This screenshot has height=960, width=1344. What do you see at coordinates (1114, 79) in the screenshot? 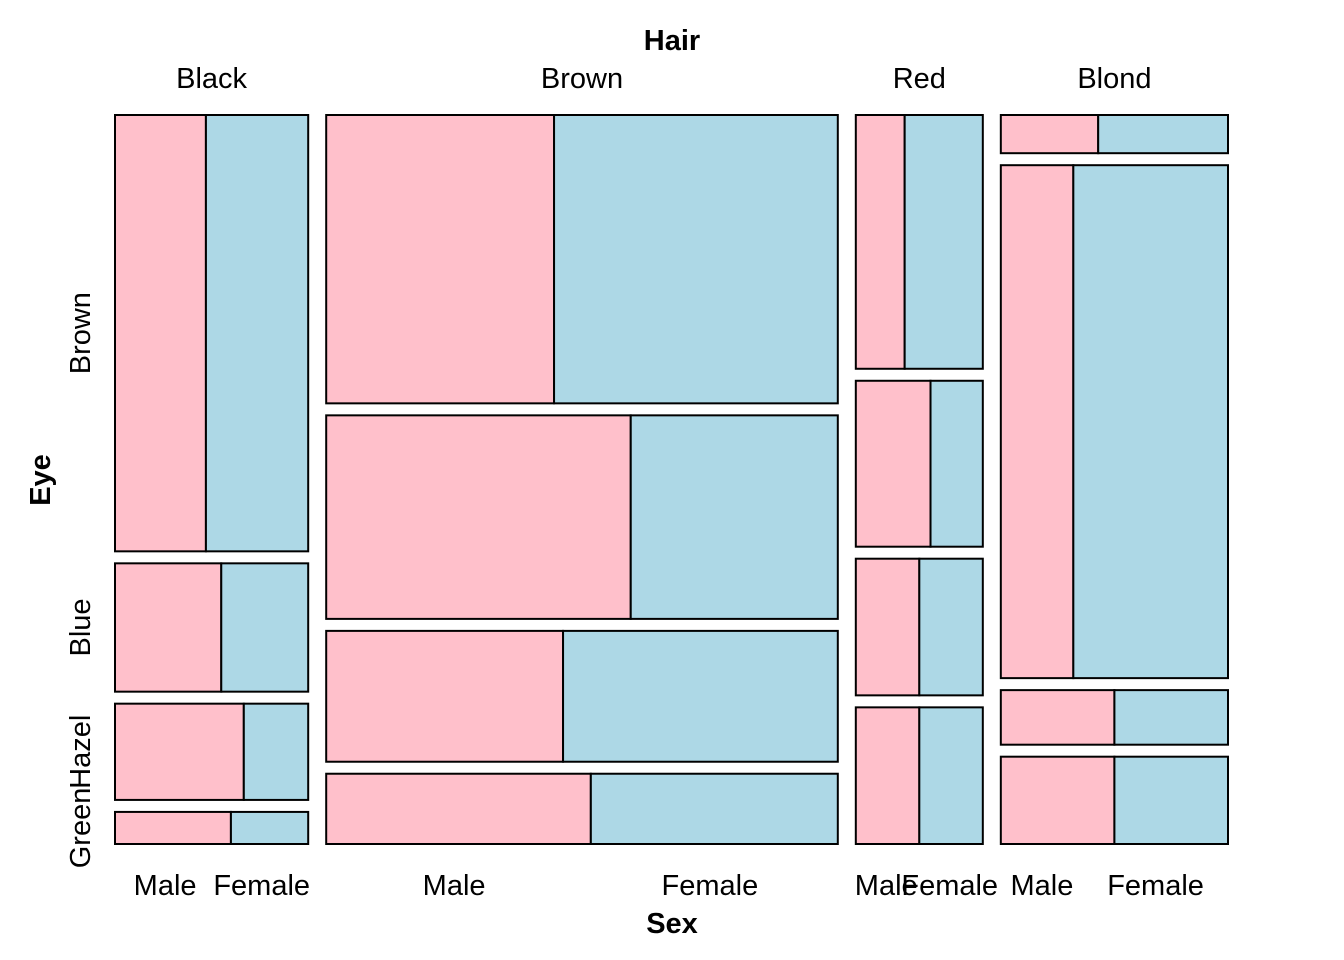
I see `hair-label-blond: Blond` at bounding box center [1114, 79].